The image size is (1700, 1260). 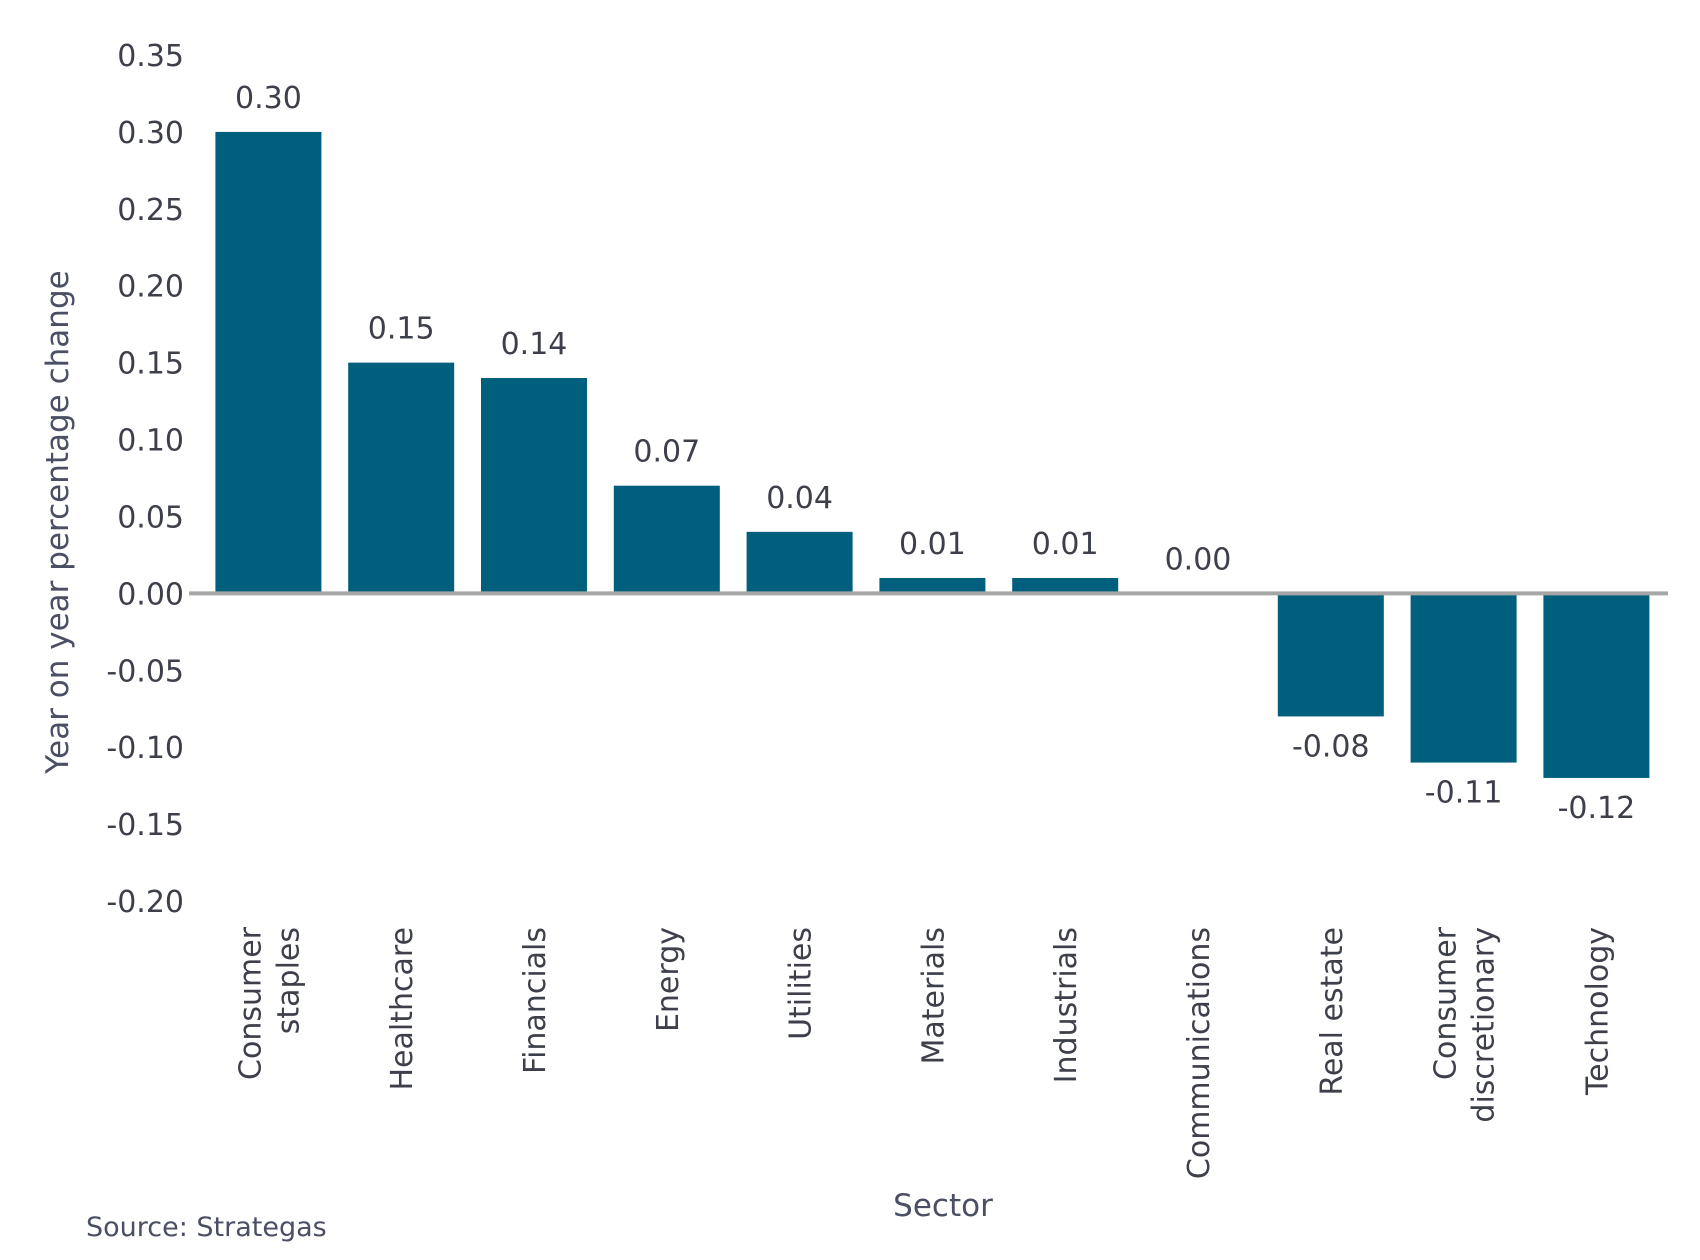 I want to click on data-label: 0.04, so click(x=799, y=498).